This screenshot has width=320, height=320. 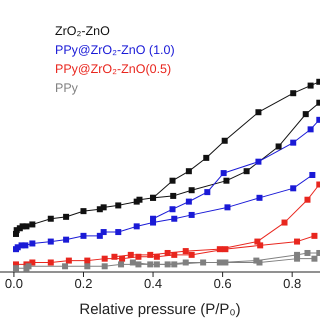 I want to click on x-tick-label: 0.0, so click(x=13, y=284).